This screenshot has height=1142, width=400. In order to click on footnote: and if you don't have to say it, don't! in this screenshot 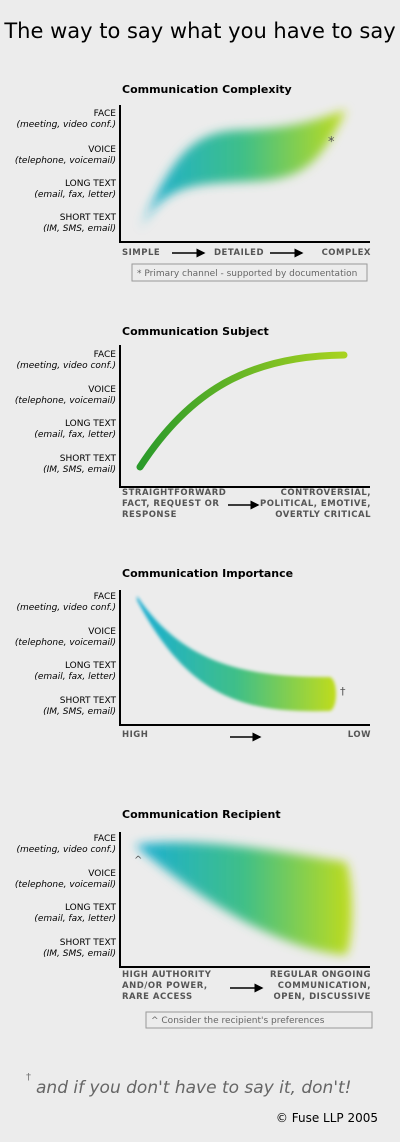, I will do `click(194, 1088)`.